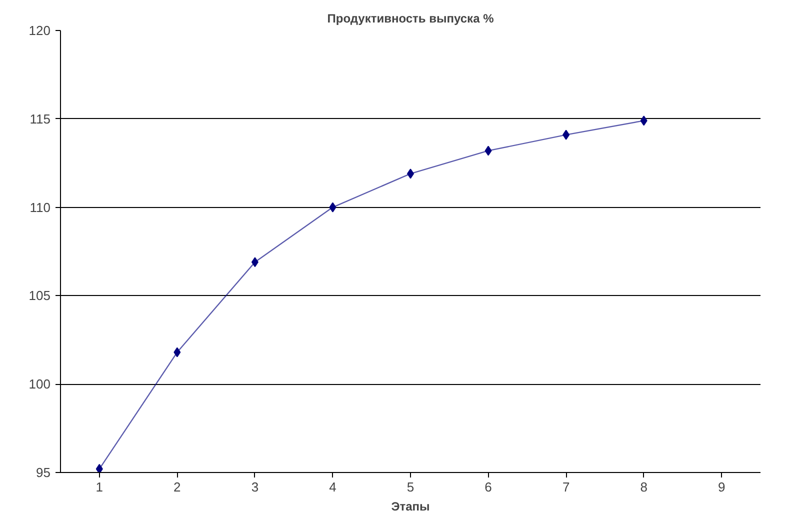 The image size is (790, 516). I want to click on y-tick-label: 105, so click(39, 296).